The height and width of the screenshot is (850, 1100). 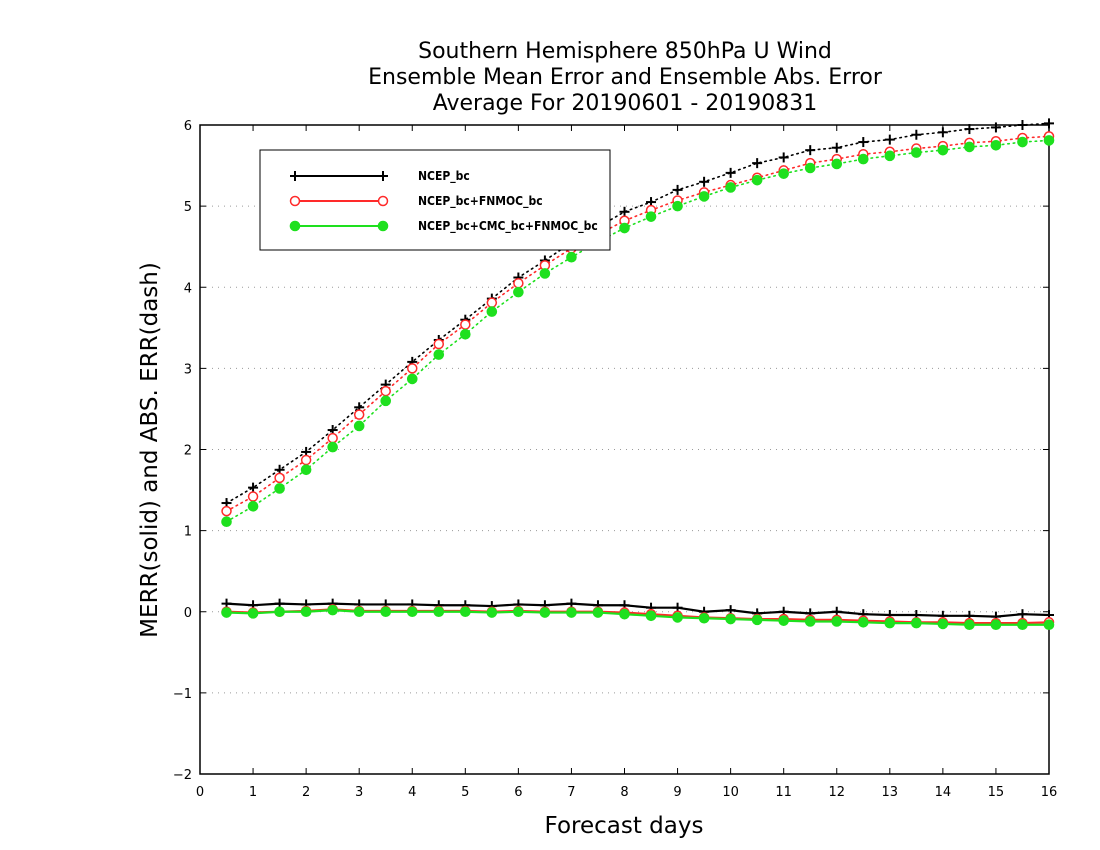 I want to click on x-tick-label: 16, so click(x=1049, y=792).